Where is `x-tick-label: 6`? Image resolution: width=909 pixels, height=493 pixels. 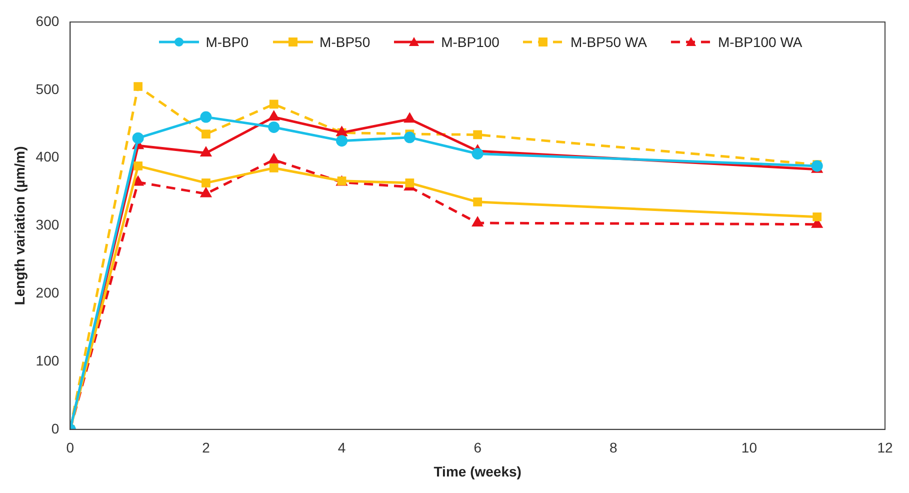
x-tick-label: 6 is located at coordinates (478, 448).